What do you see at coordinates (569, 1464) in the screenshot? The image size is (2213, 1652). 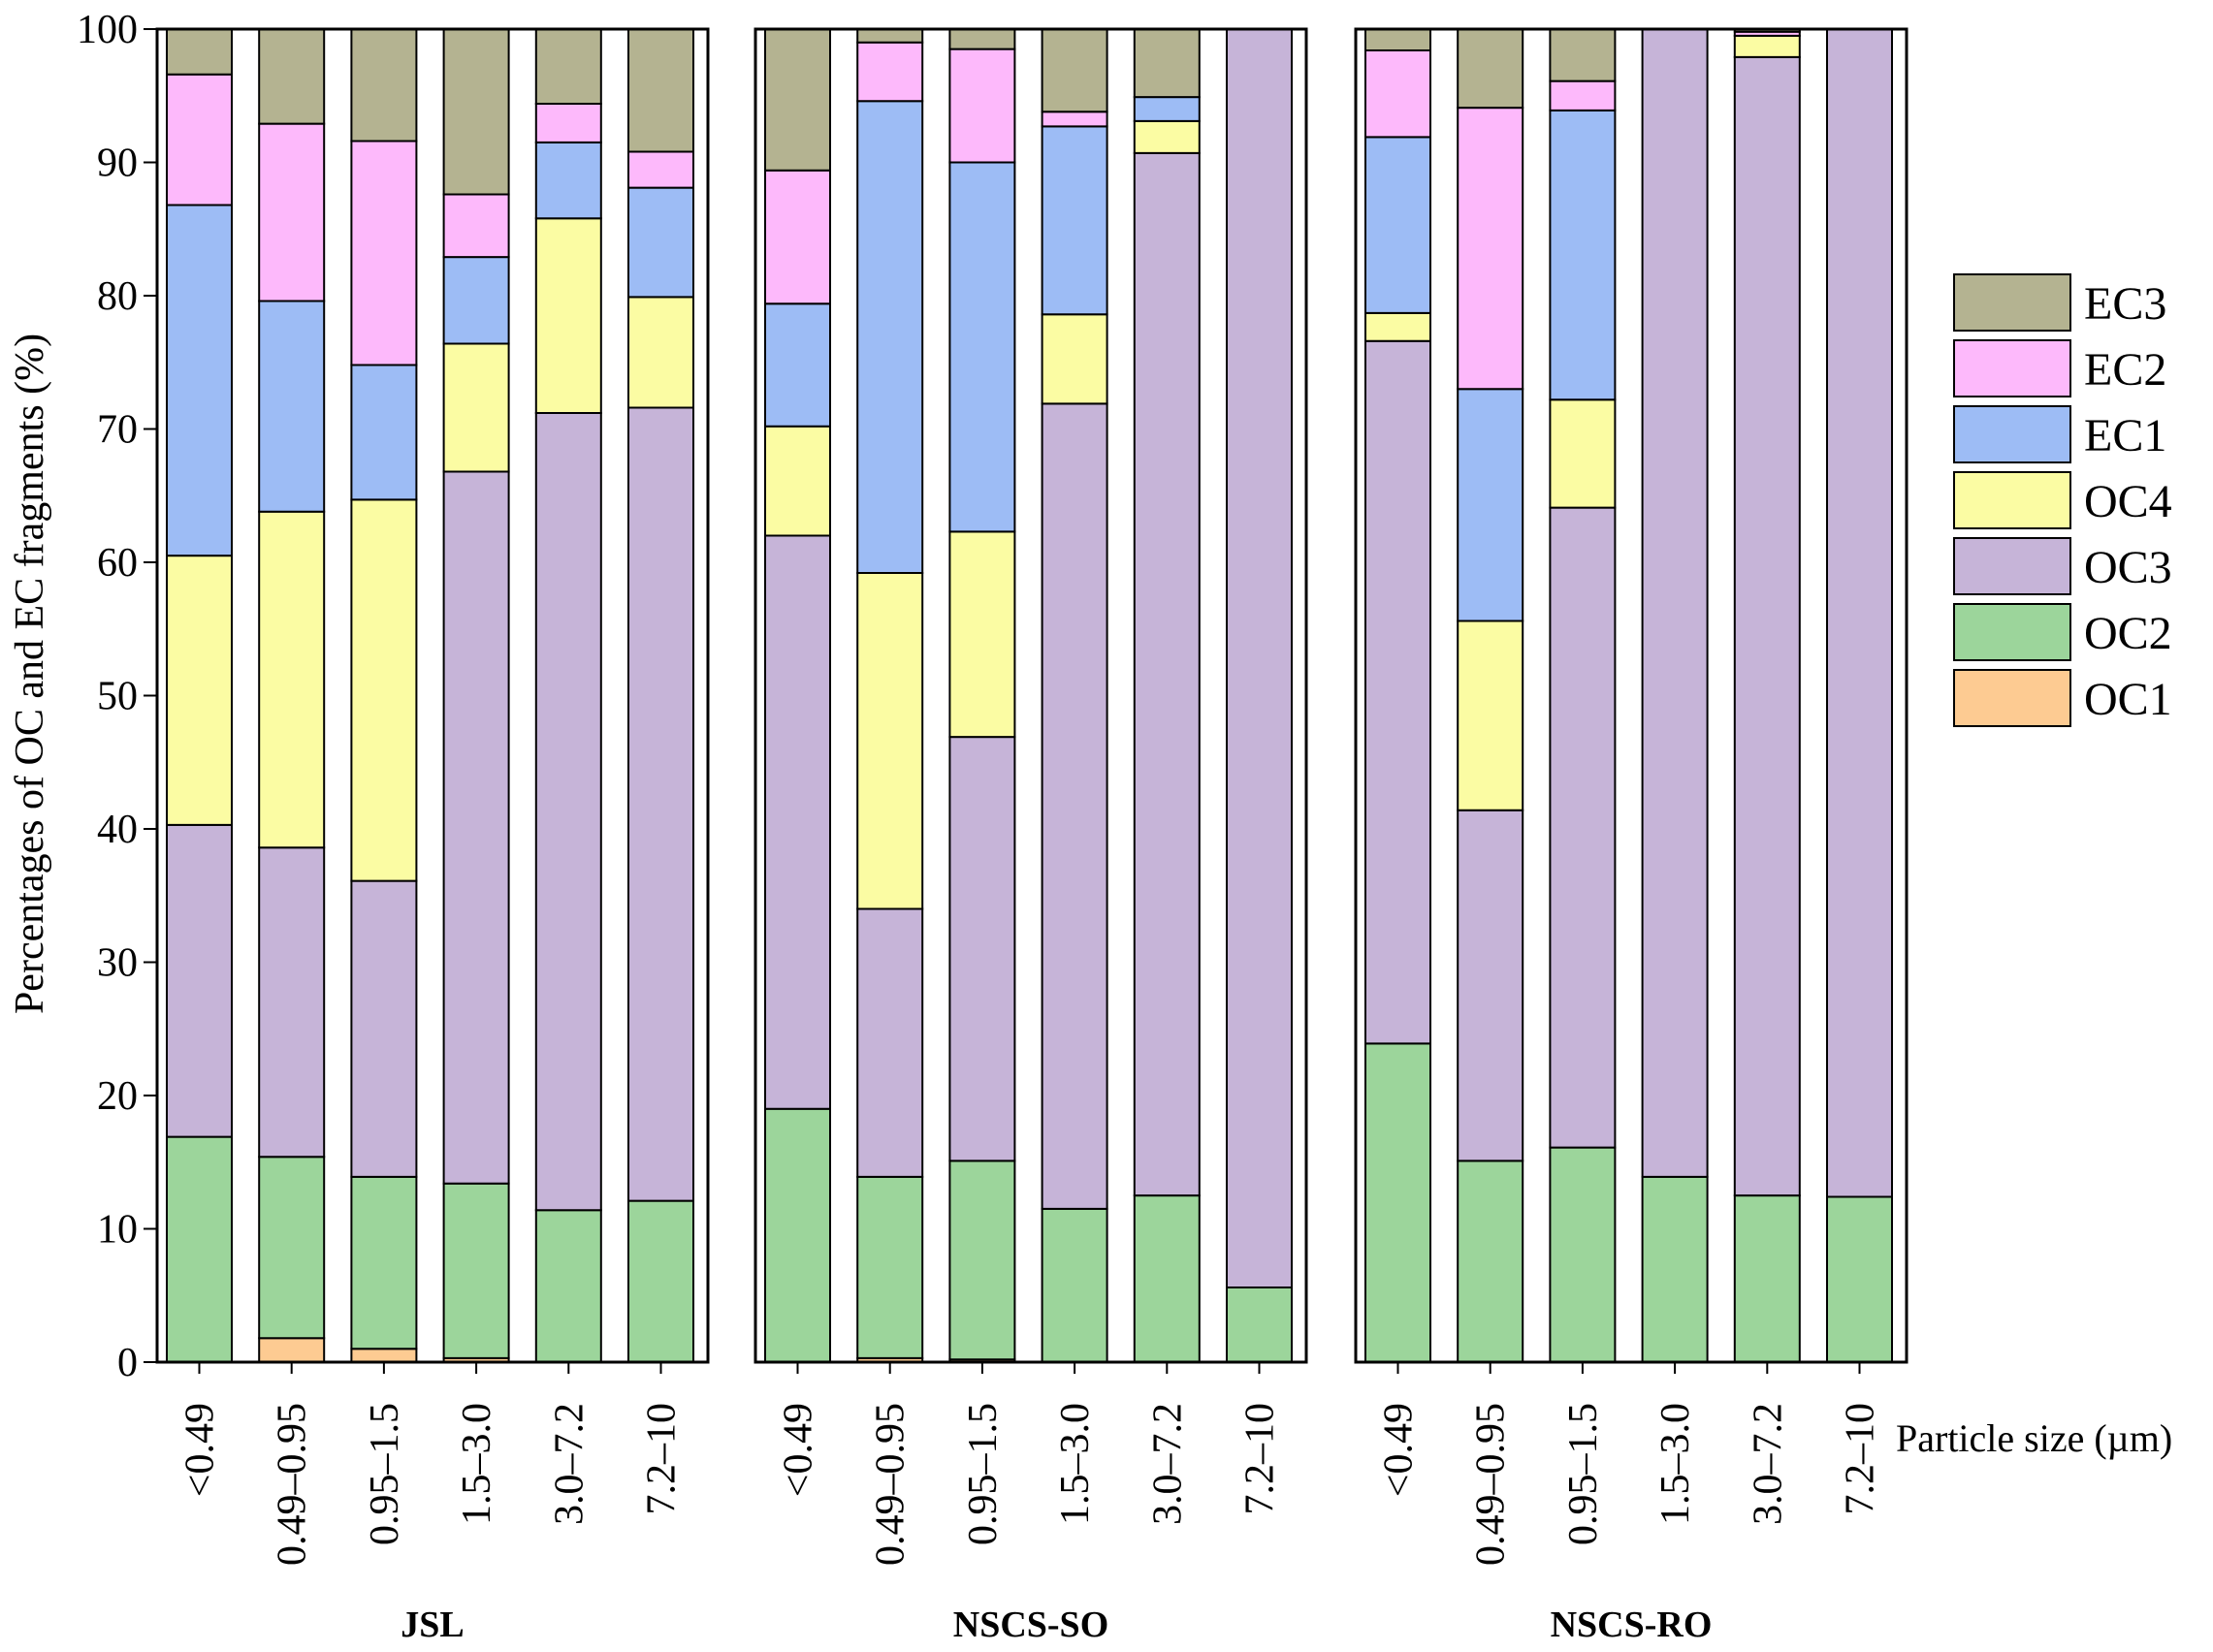 I see `category-label: 3.0–7.2` at bounding box center [569, 1464].